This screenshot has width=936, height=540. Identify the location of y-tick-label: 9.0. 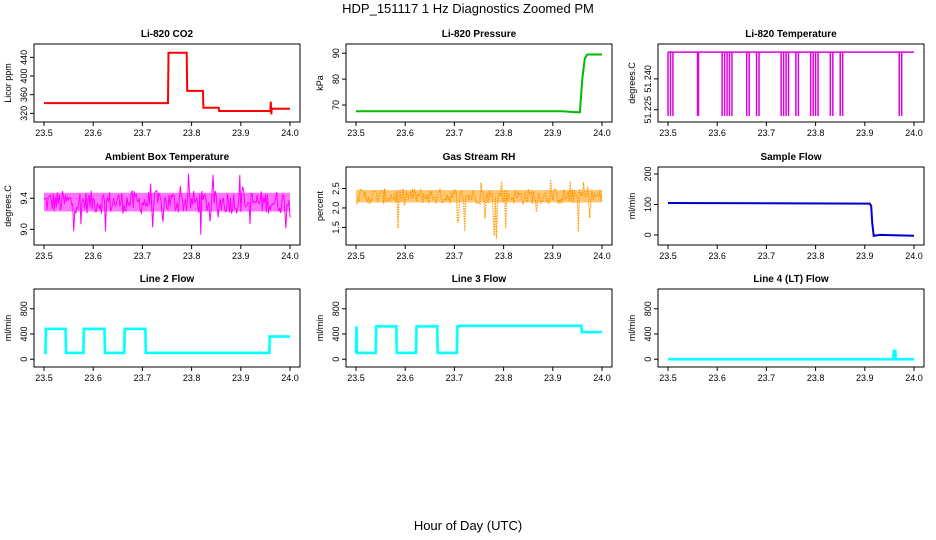
(24, 229).